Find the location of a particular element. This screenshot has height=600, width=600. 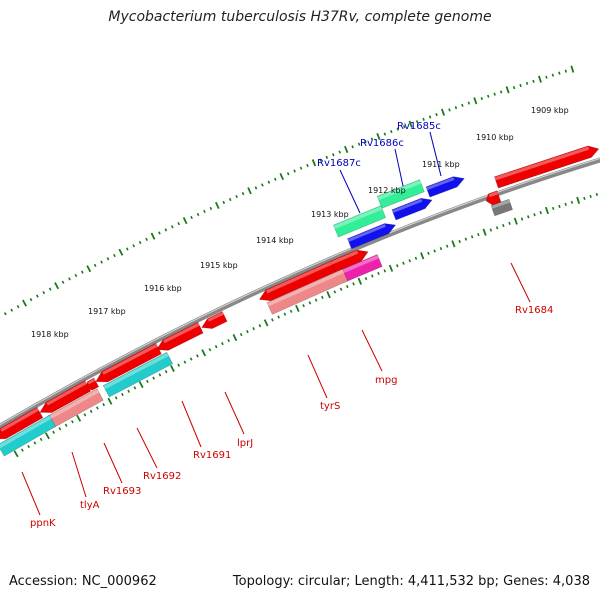

gene-label-ppnk: ppnK is located at coordinates (43, 523).